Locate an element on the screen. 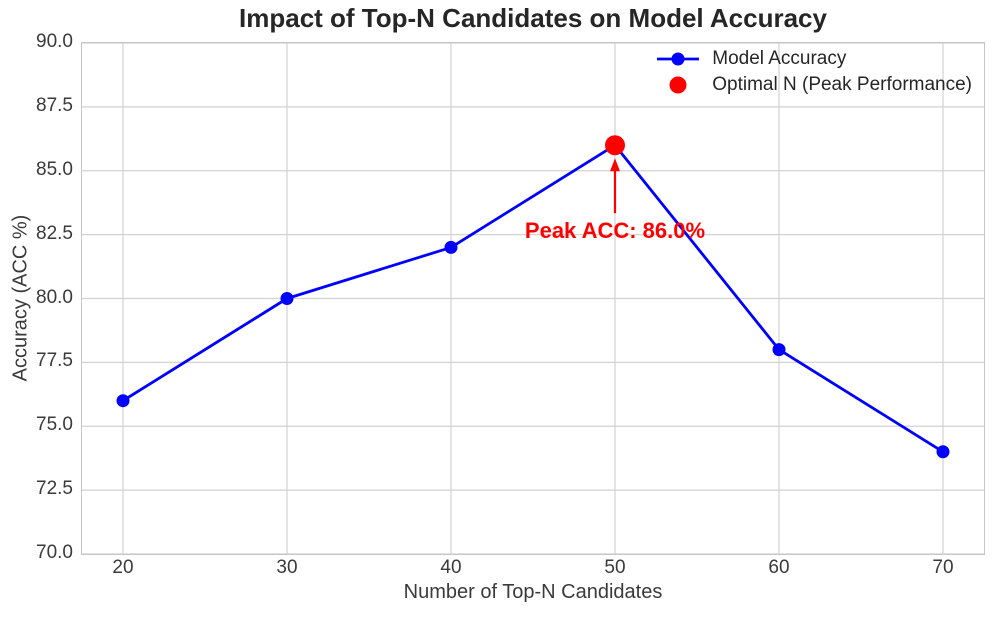 The image size is (997, 617). y-tick-label: 80.0 is located at coordinates (54, 297).